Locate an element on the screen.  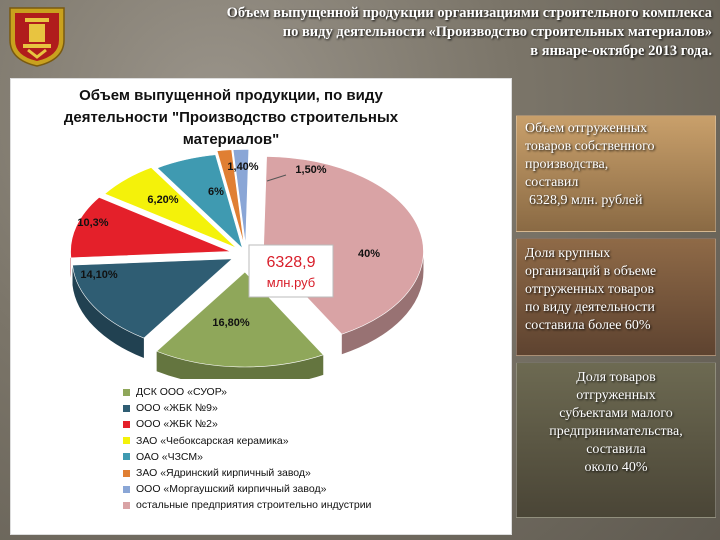
pie-slice-label: 6,20% is located at coordinates (162, 200).